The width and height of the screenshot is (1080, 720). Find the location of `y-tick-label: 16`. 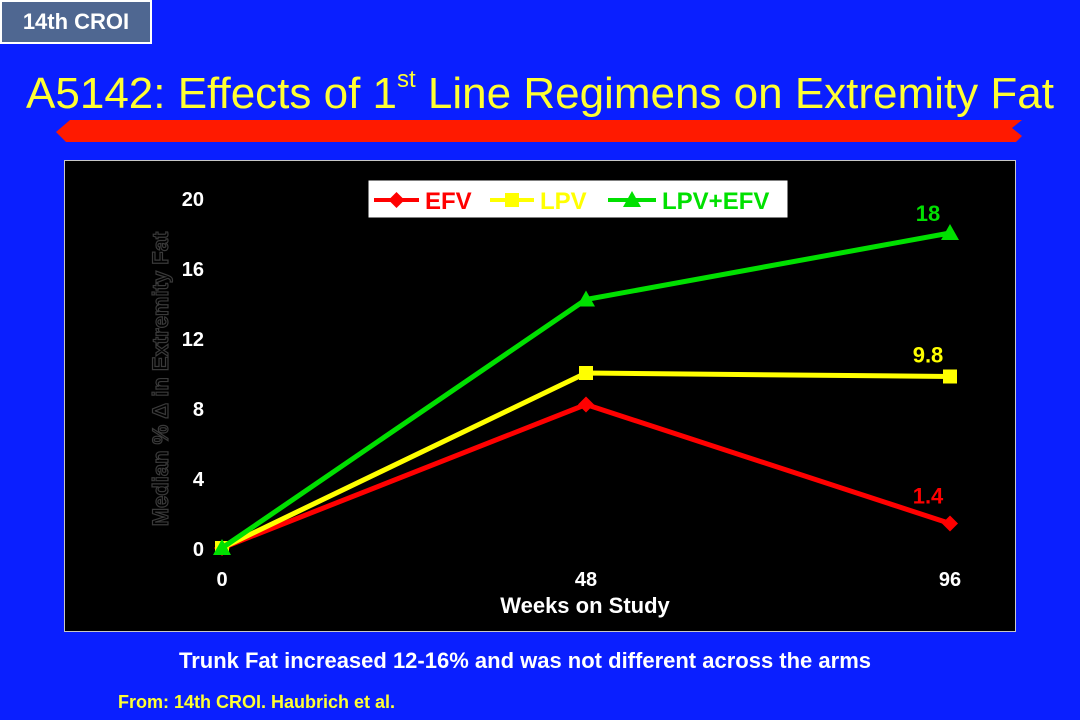

y-tick-label: 16 is located at coordinates (193, 270).